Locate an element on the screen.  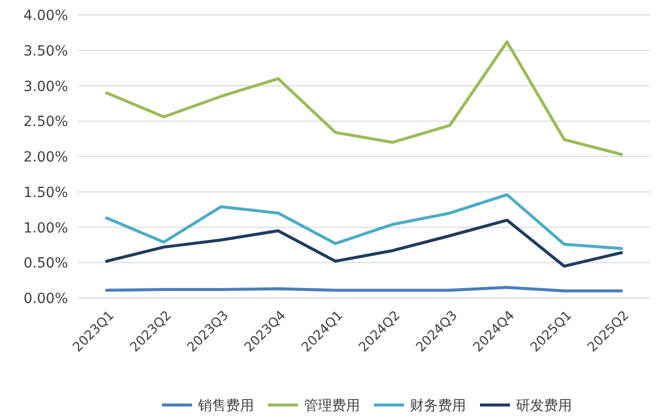
y-tick-label: 2.00% is located at coordinates (46, 158).